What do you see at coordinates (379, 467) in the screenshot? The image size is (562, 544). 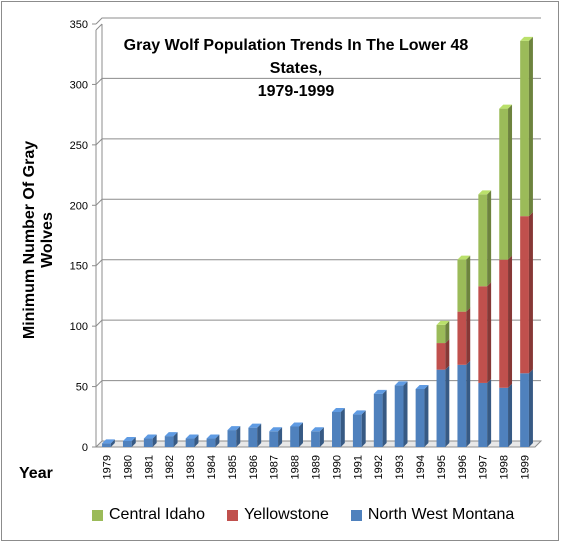 I see `x-tick-label: 1992` at bounding box center [379, 467].